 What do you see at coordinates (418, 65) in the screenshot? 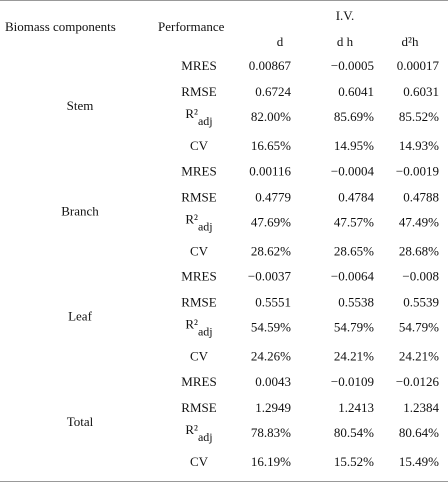
I see `cell-value: 0.00017` at bounding box center [418, 65].